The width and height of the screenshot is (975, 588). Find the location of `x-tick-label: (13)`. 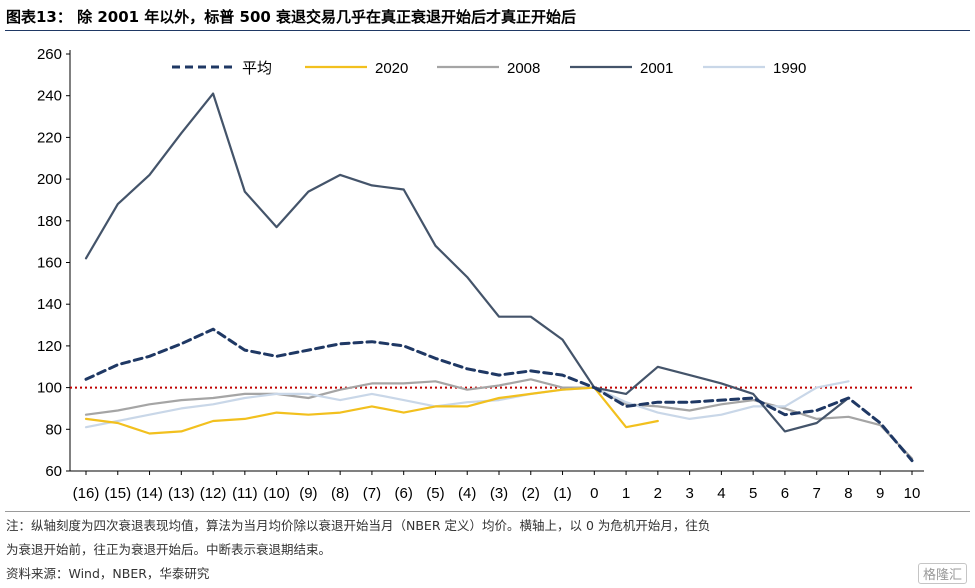

x-tick-label: (13) is located at coordinates (181, 493).